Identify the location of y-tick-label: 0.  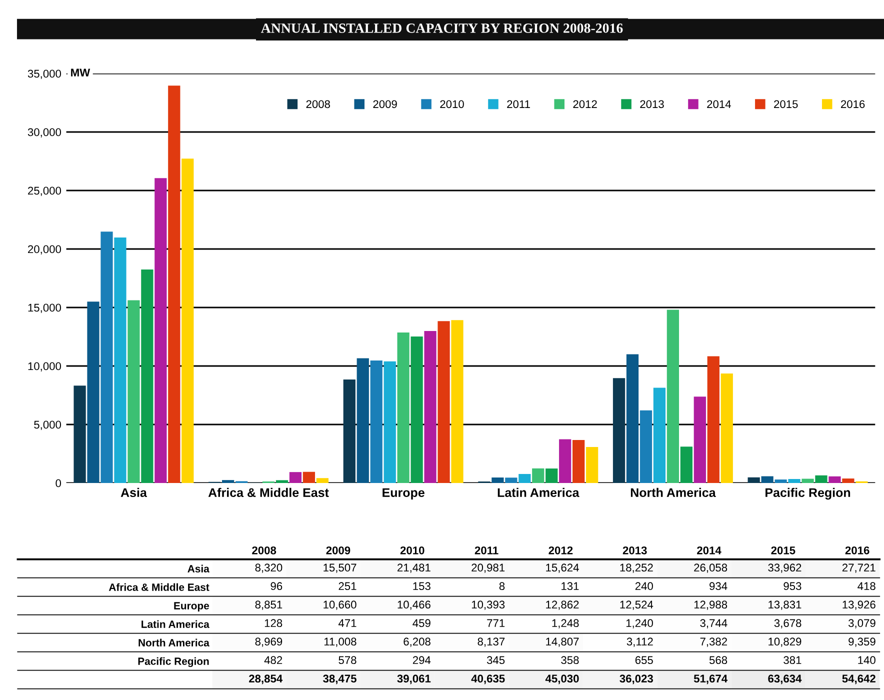
(59, 483).